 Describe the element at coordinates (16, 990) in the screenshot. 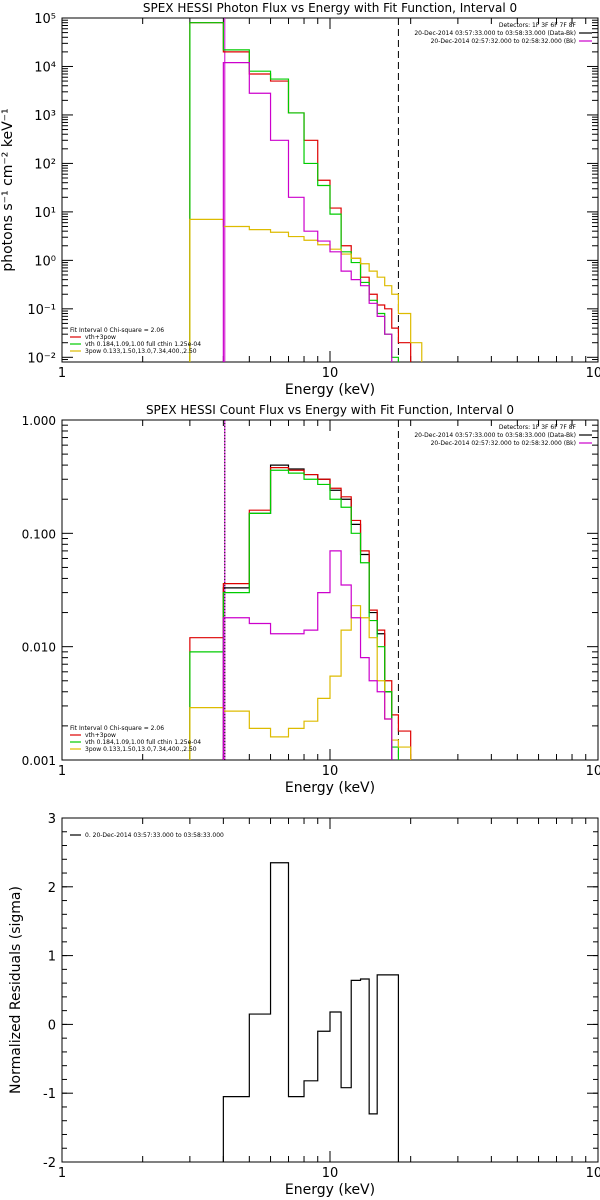

I see `y-axis-label: Normalized Residuals (sigma)` at that location.